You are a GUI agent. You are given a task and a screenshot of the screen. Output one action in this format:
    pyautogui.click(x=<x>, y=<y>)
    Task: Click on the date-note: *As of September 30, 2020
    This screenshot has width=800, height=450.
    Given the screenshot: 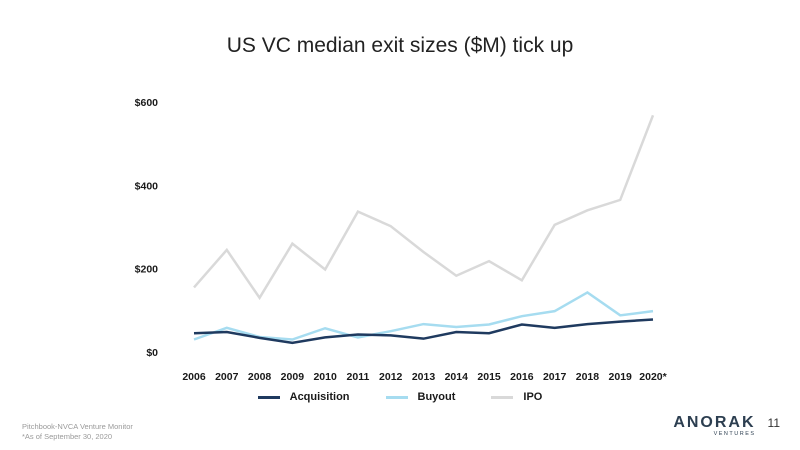 What is the action you would take?
    pyautogui.click(x=67, y=436)
    